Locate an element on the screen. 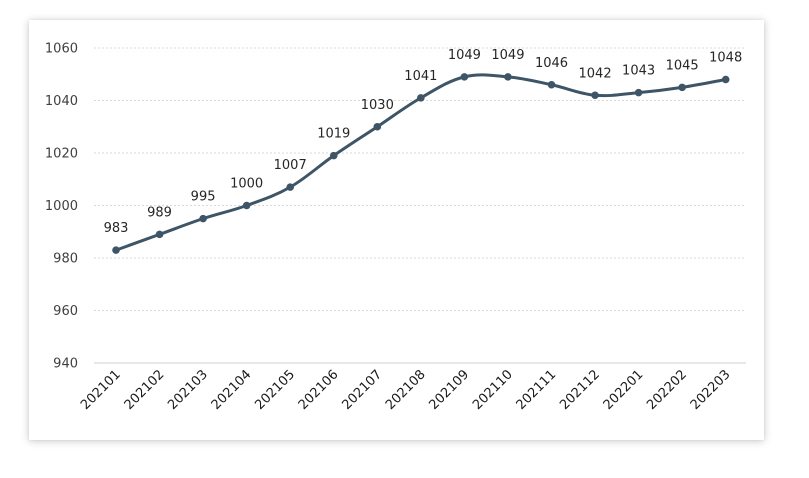  x-tick-label: 202203 is located at coordinates (711, 390).